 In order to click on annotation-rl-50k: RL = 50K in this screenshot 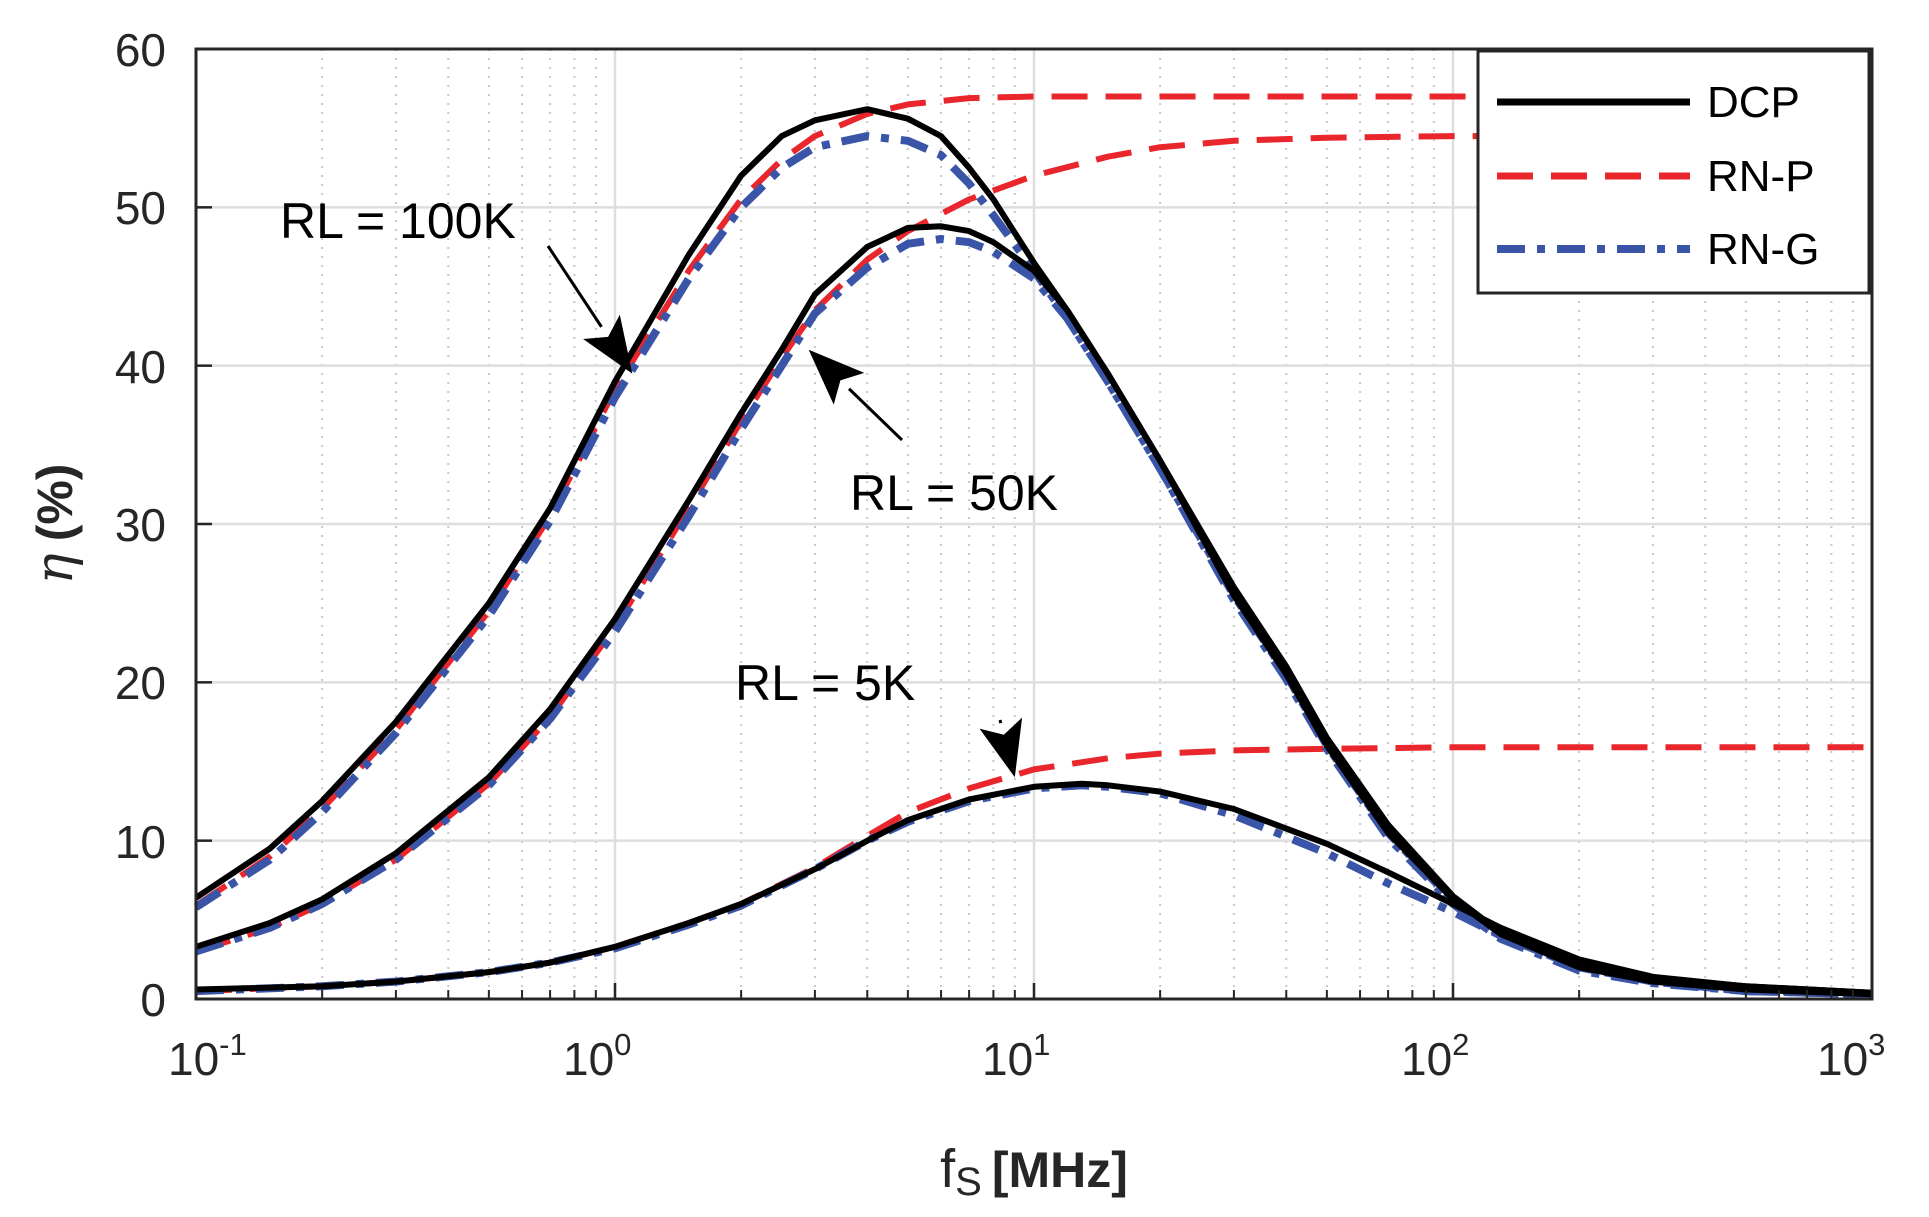, I will do `click(954, 493)`.